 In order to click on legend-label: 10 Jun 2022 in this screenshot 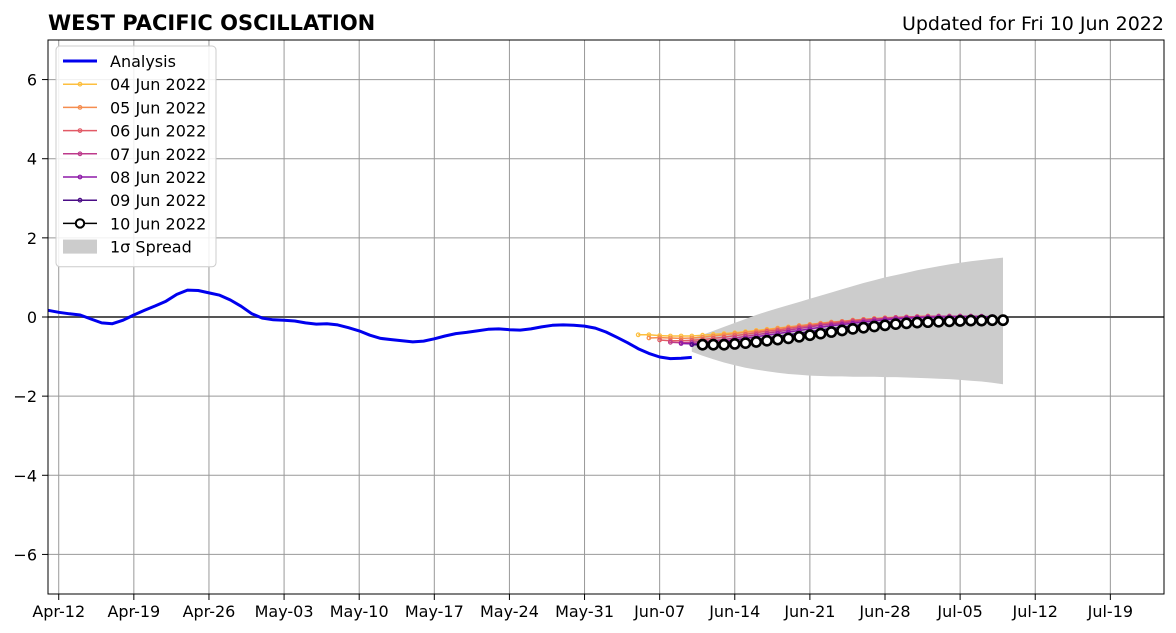, I will do `click(158, 223)`.